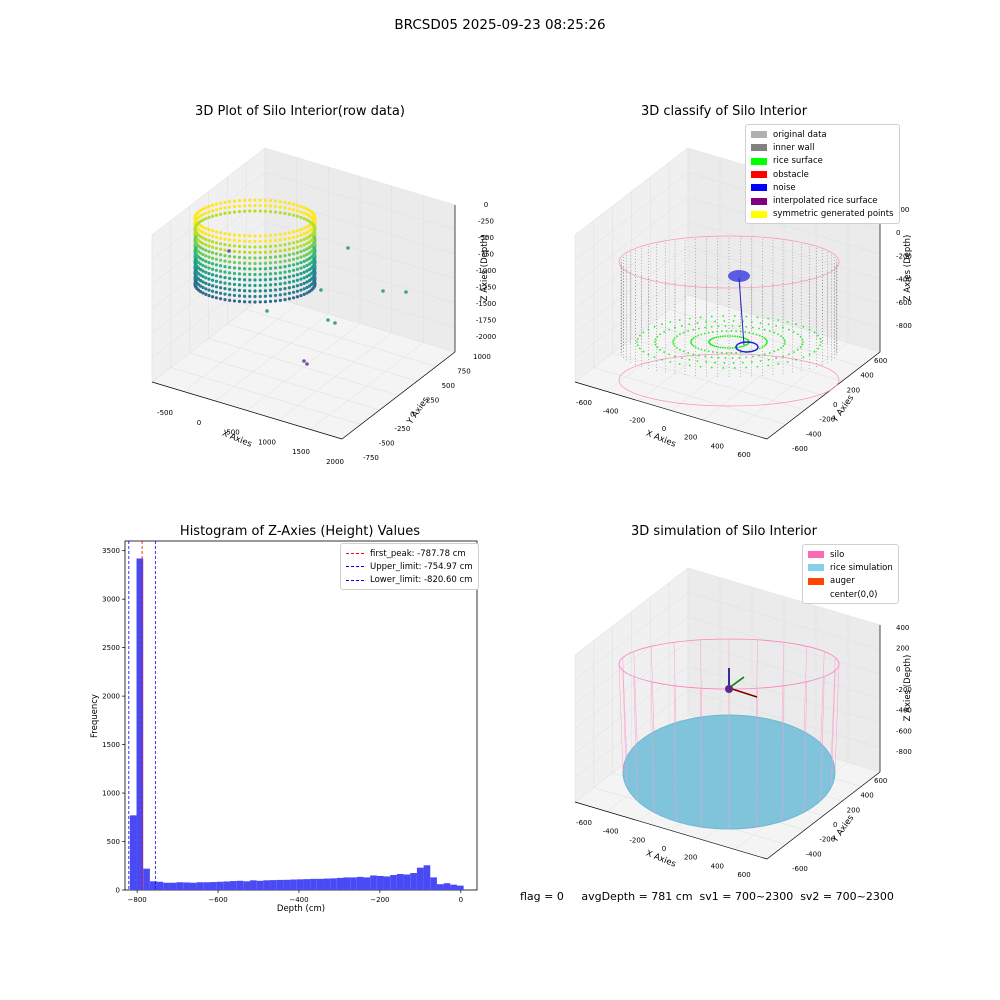 This screenshot has width=1000, height=1000. What do you see at coordinates (822, 147) in the screenshot?
I see `legend-entry: inner wall` at bounding box center [822, 147].